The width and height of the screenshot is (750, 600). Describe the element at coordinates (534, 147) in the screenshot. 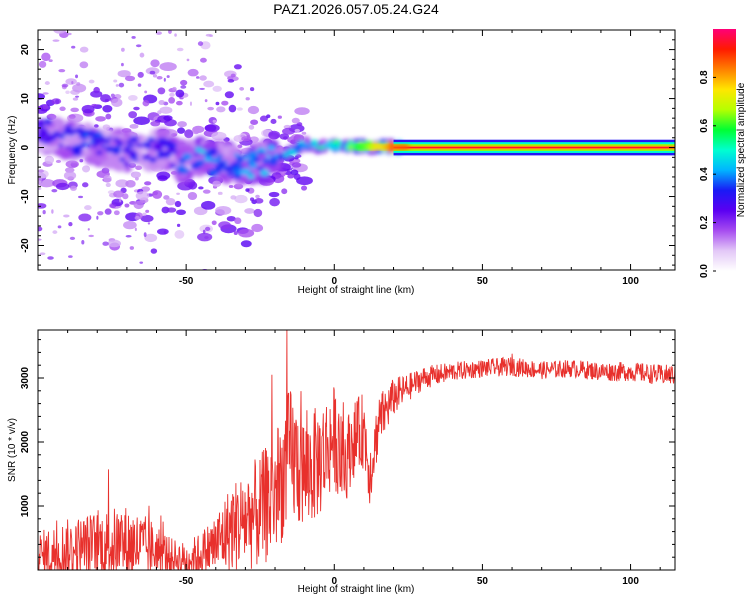

I see `spectrogram-line-layer` at that location.